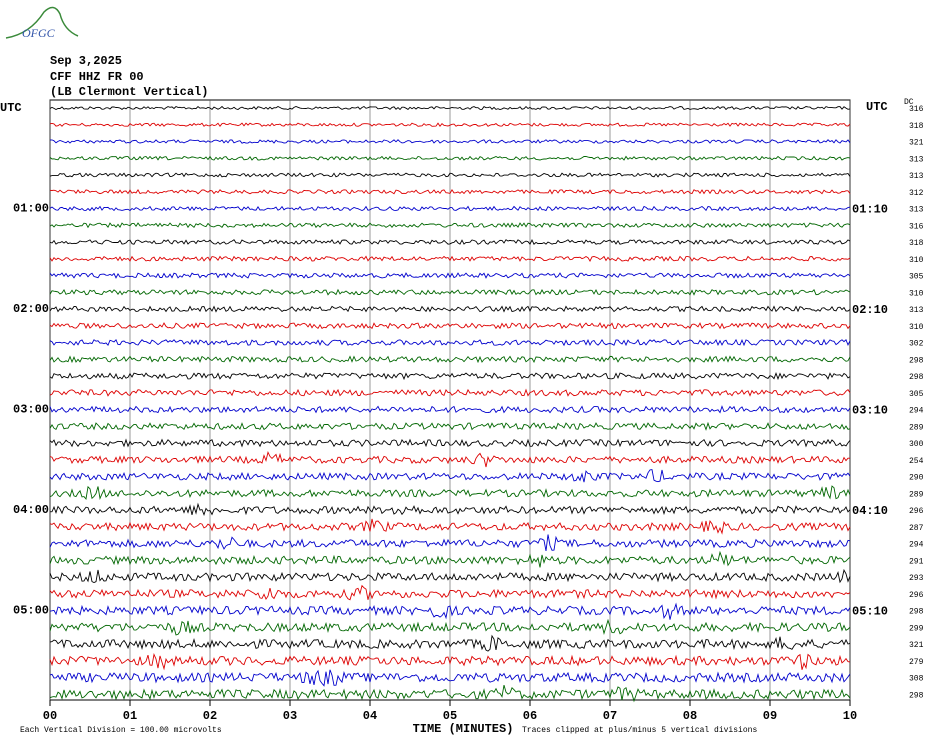 The image size is (930, 744). Describe the element at coordinates (916, 478) in the screenshot. I see `dc-value: 290` at that location.